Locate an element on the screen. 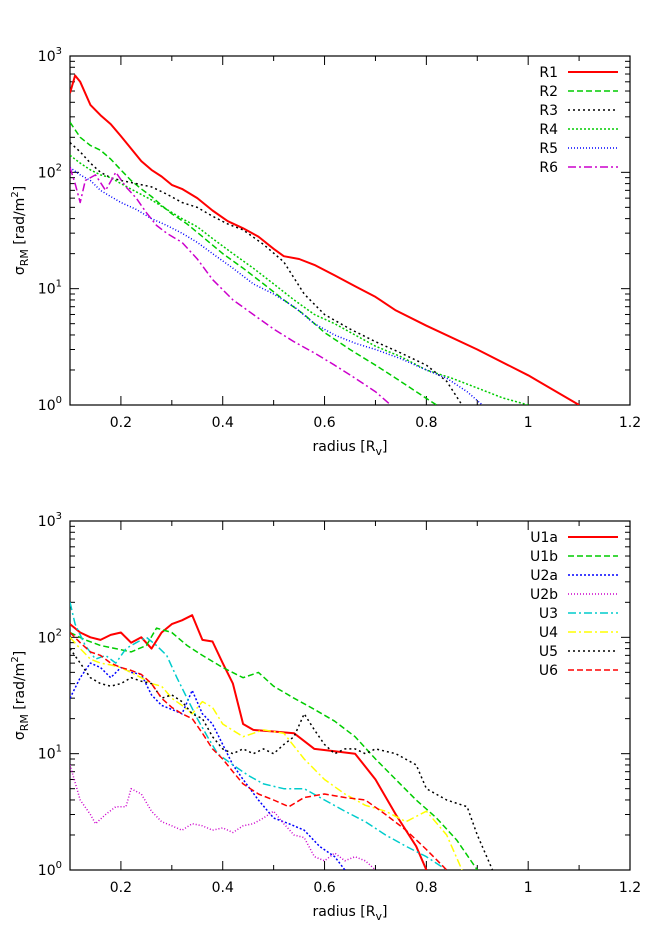 The image size is (664, 930). series-line-u2a is located at coordinates (208, 766).